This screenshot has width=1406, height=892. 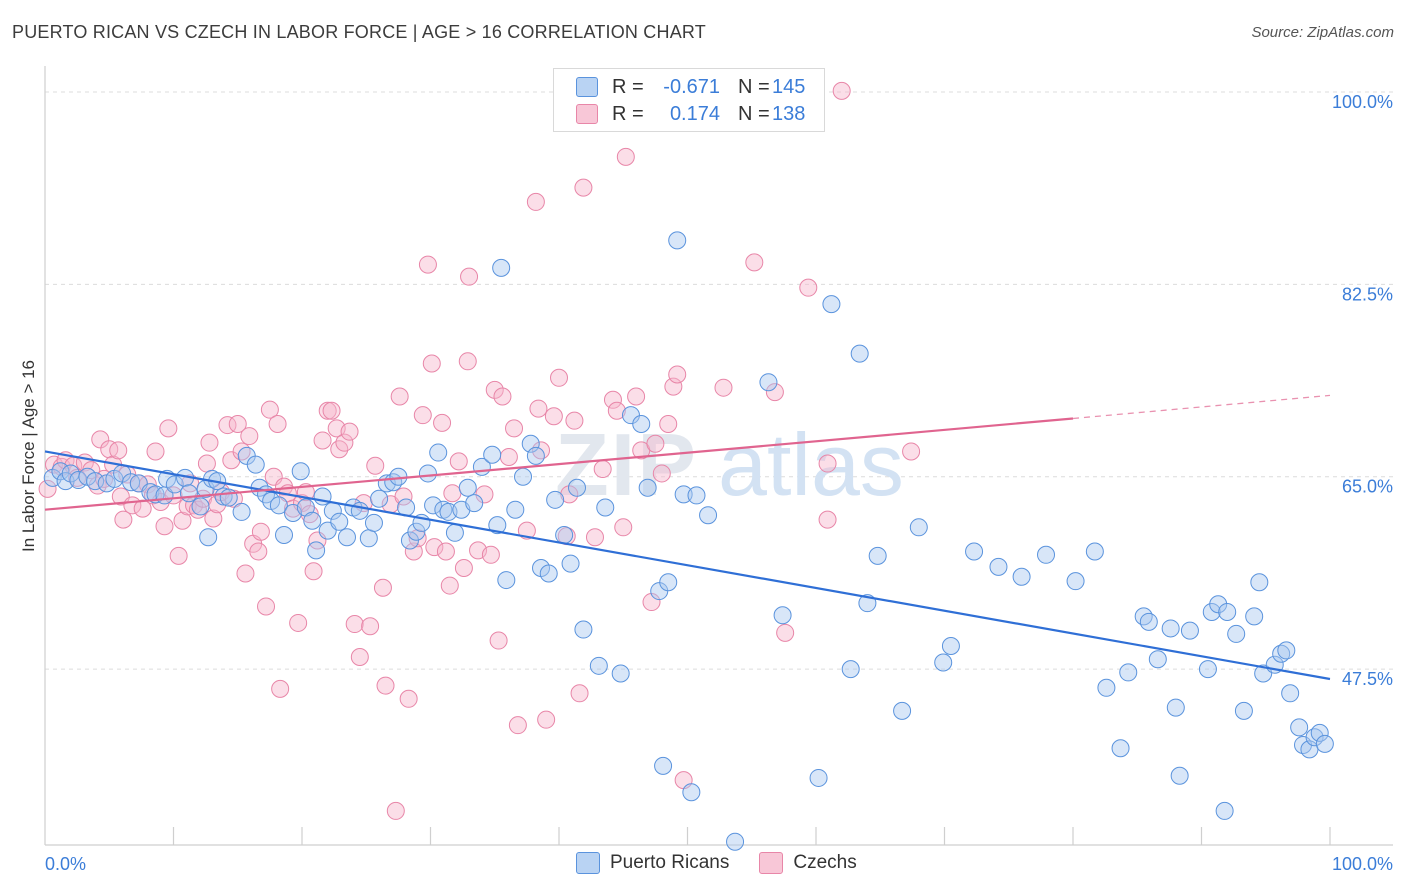 I want to click on legend-row-puerto-ricans: R = -0.671 N = 145, so click(x=690, y=87).